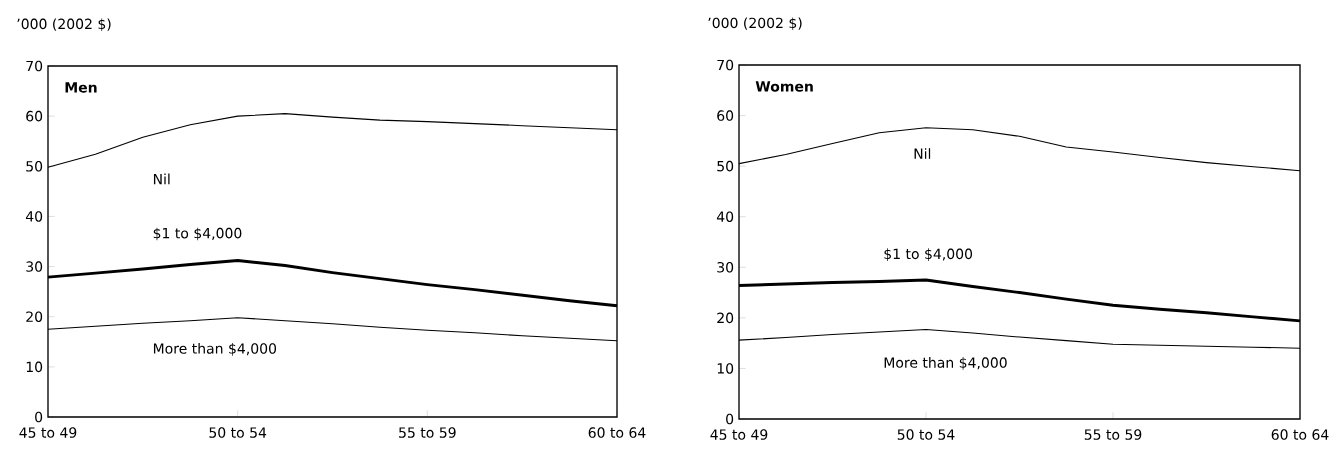 The height and width of the screenshot is (461, 1343). I want to click on text: Nil, so click(161, 179).